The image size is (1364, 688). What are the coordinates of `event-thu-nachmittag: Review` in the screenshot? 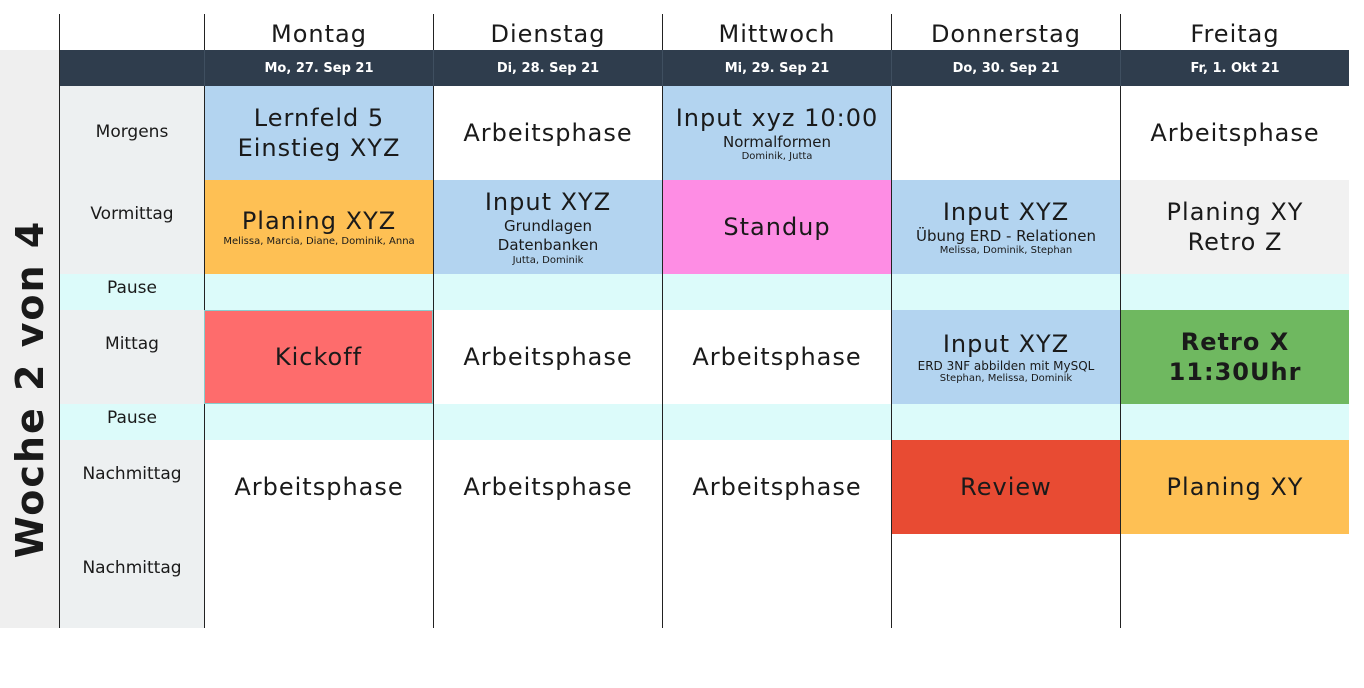 It's located at (1005, 487).